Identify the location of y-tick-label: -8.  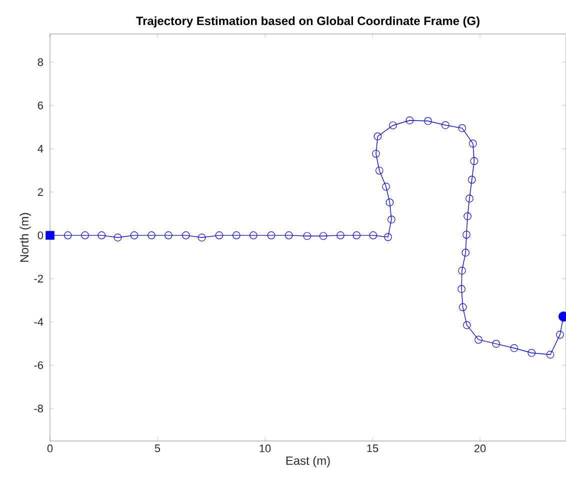
(38, 408).